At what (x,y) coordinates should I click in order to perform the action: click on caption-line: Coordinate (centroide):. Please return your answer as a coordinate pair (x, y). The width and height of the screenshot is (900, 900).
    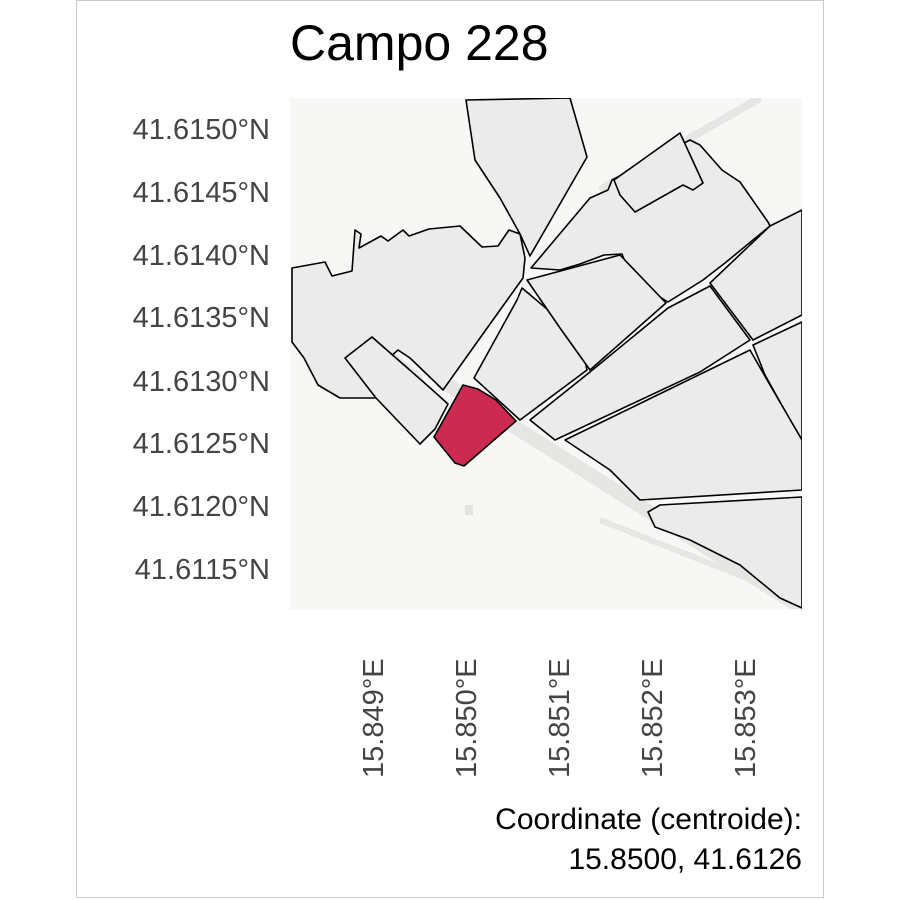
    Looking at the image, I should click on (648, 819).